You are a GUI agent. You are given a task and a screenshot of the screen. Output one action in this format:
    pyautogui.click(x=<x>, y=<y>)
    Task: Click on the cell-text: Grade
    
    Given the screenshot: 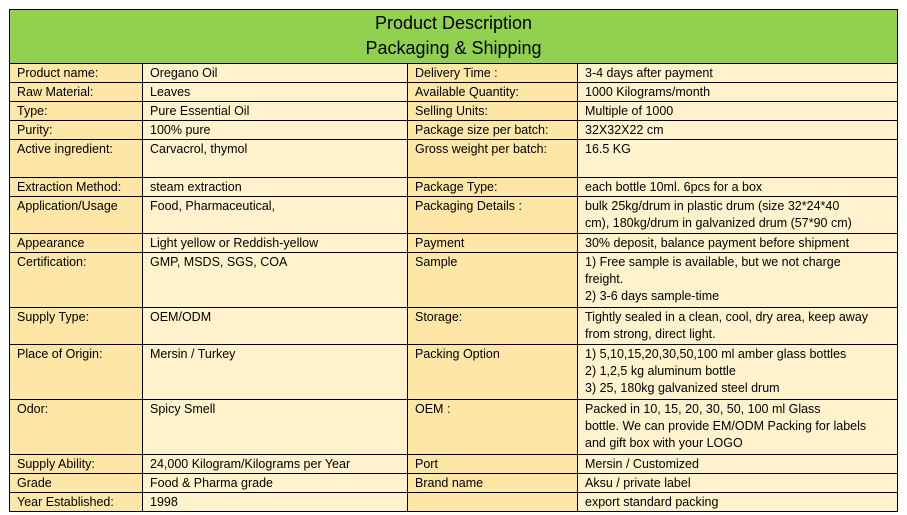 What is the action you would take?
    pyautogui.click(x=34, y=483)
    